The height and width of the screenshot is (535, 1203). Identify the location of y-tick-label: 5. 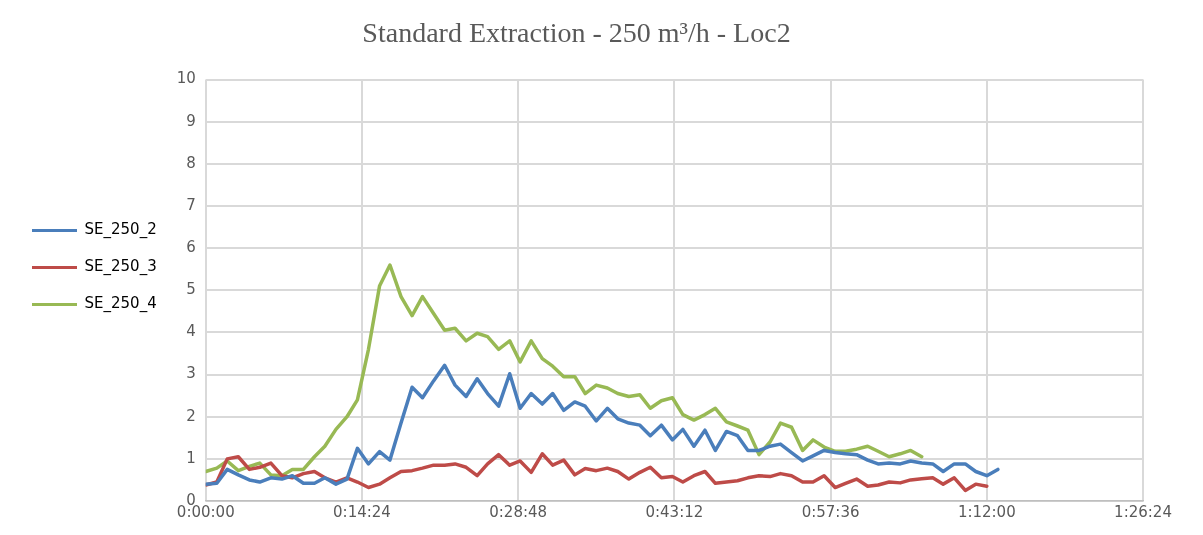
(191, 289).